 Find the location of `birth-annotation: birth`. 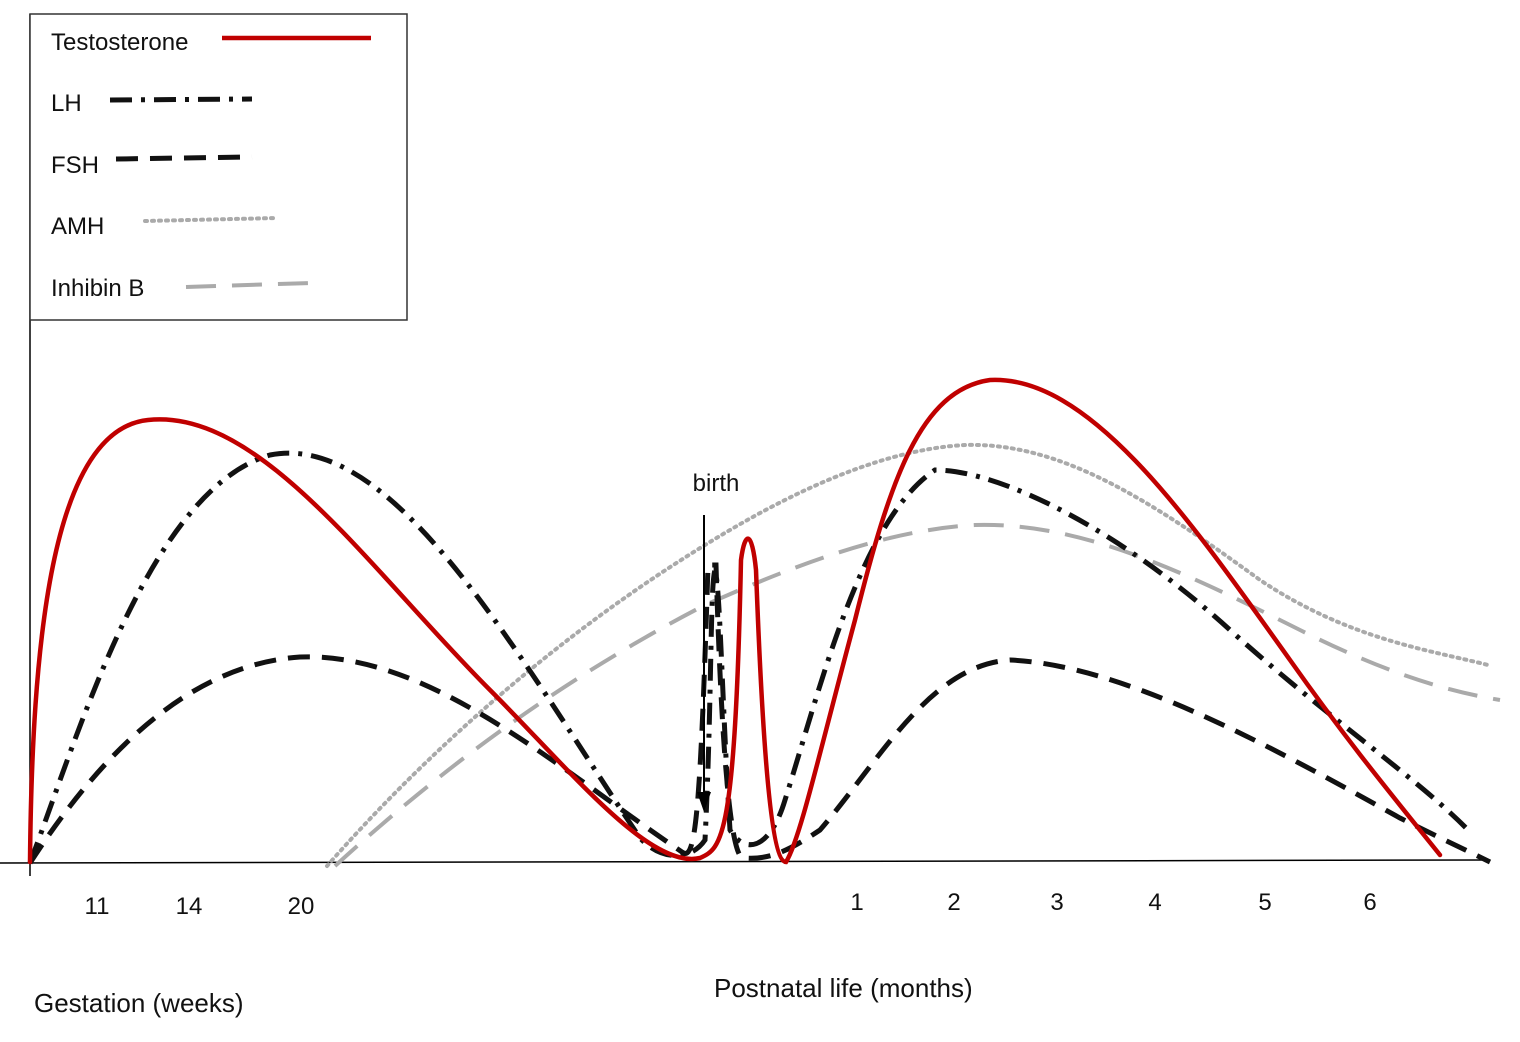

birth-annotation: birth is located at coordinates (716, 641).